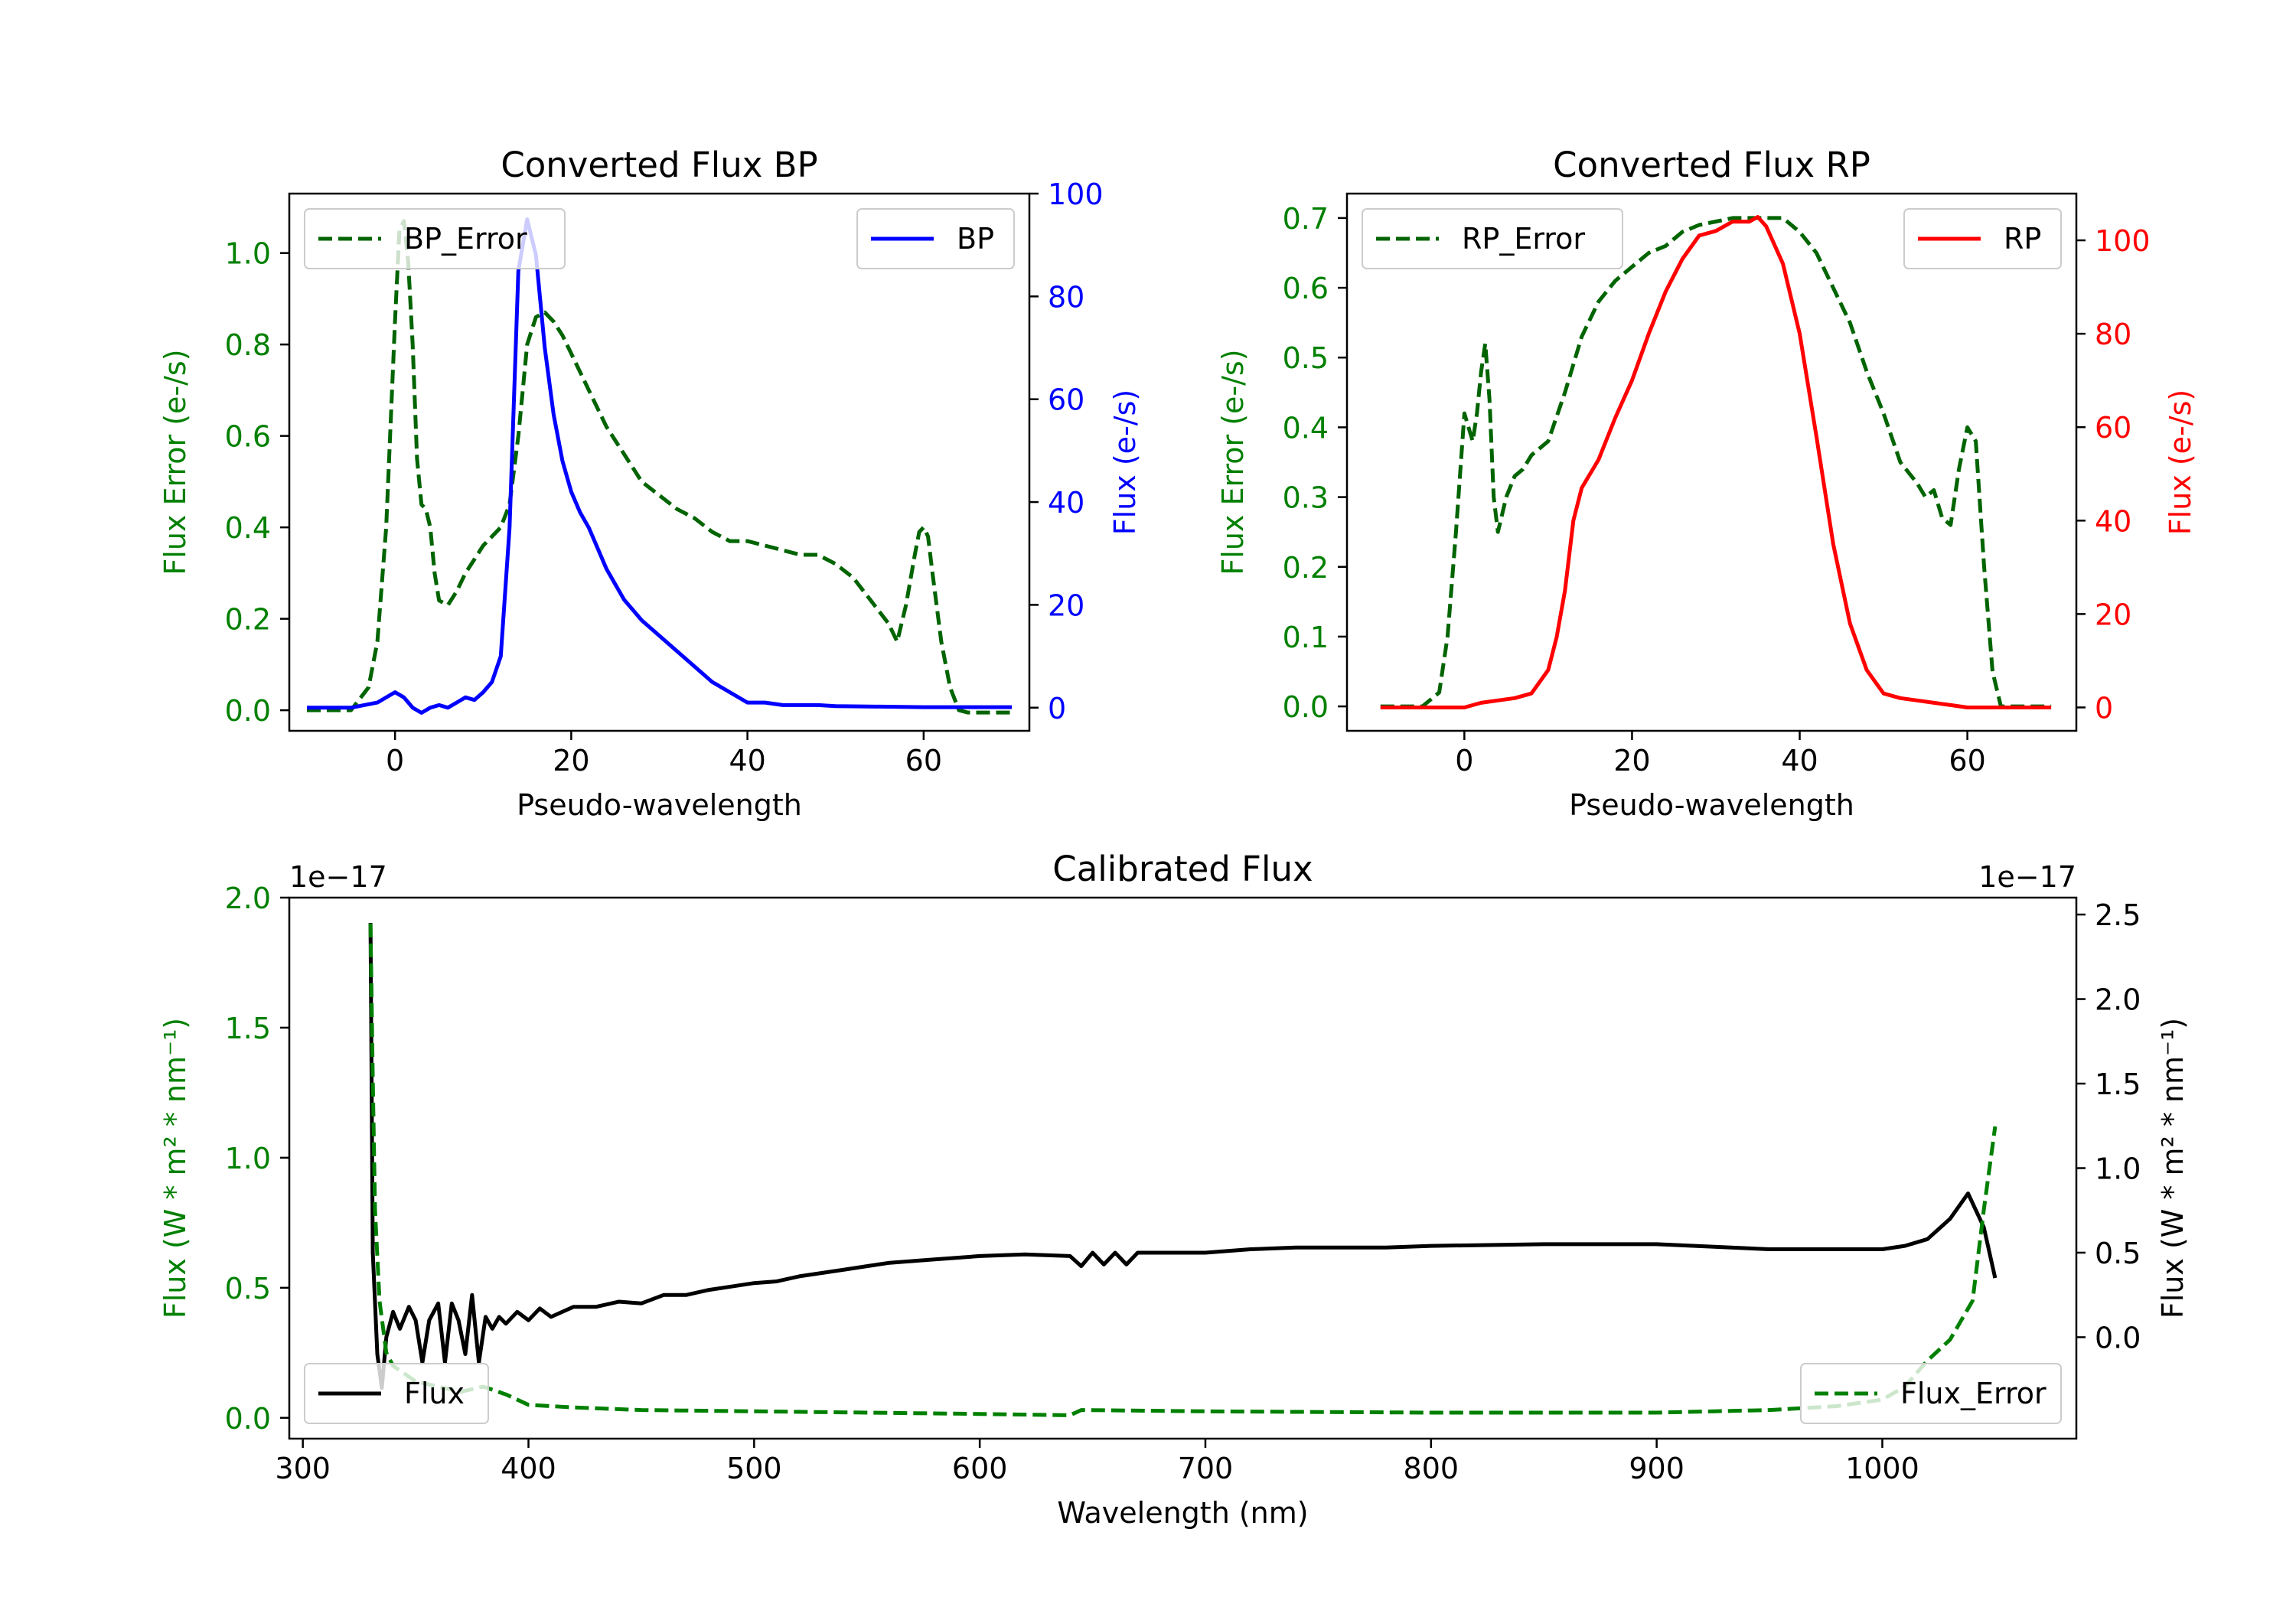 This screenshot has width=2296, height=1607. I want to click on legend-flux-error: Flux_Error, so click(1931, 1393).